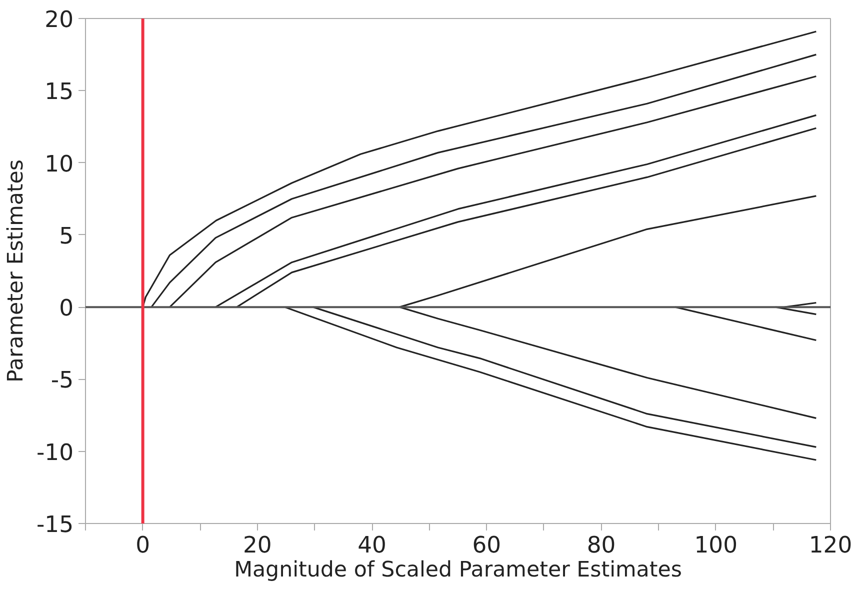 The width and height of the screenshot is (865, 590). I want to click on y-tick-label: 5, so click(66, 236).